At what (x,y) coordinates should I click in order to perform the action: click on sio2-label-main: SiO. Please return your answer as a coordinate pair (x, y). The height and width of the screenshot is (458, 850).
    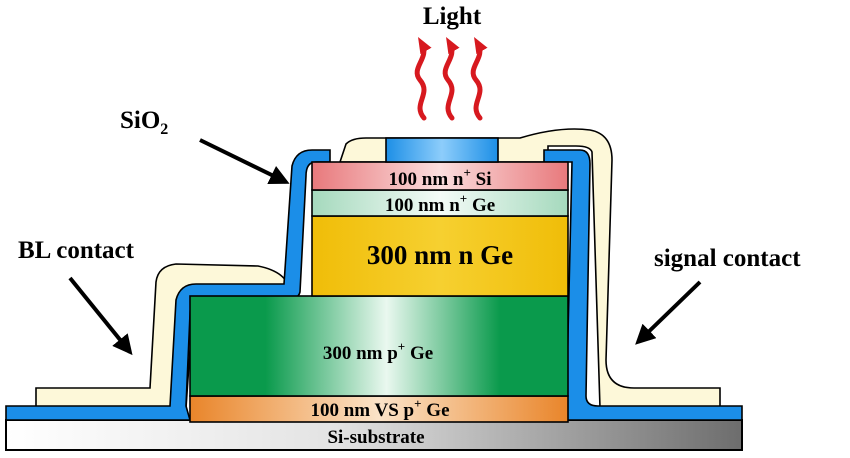
    Looking at the image, I should click on (140, 120).